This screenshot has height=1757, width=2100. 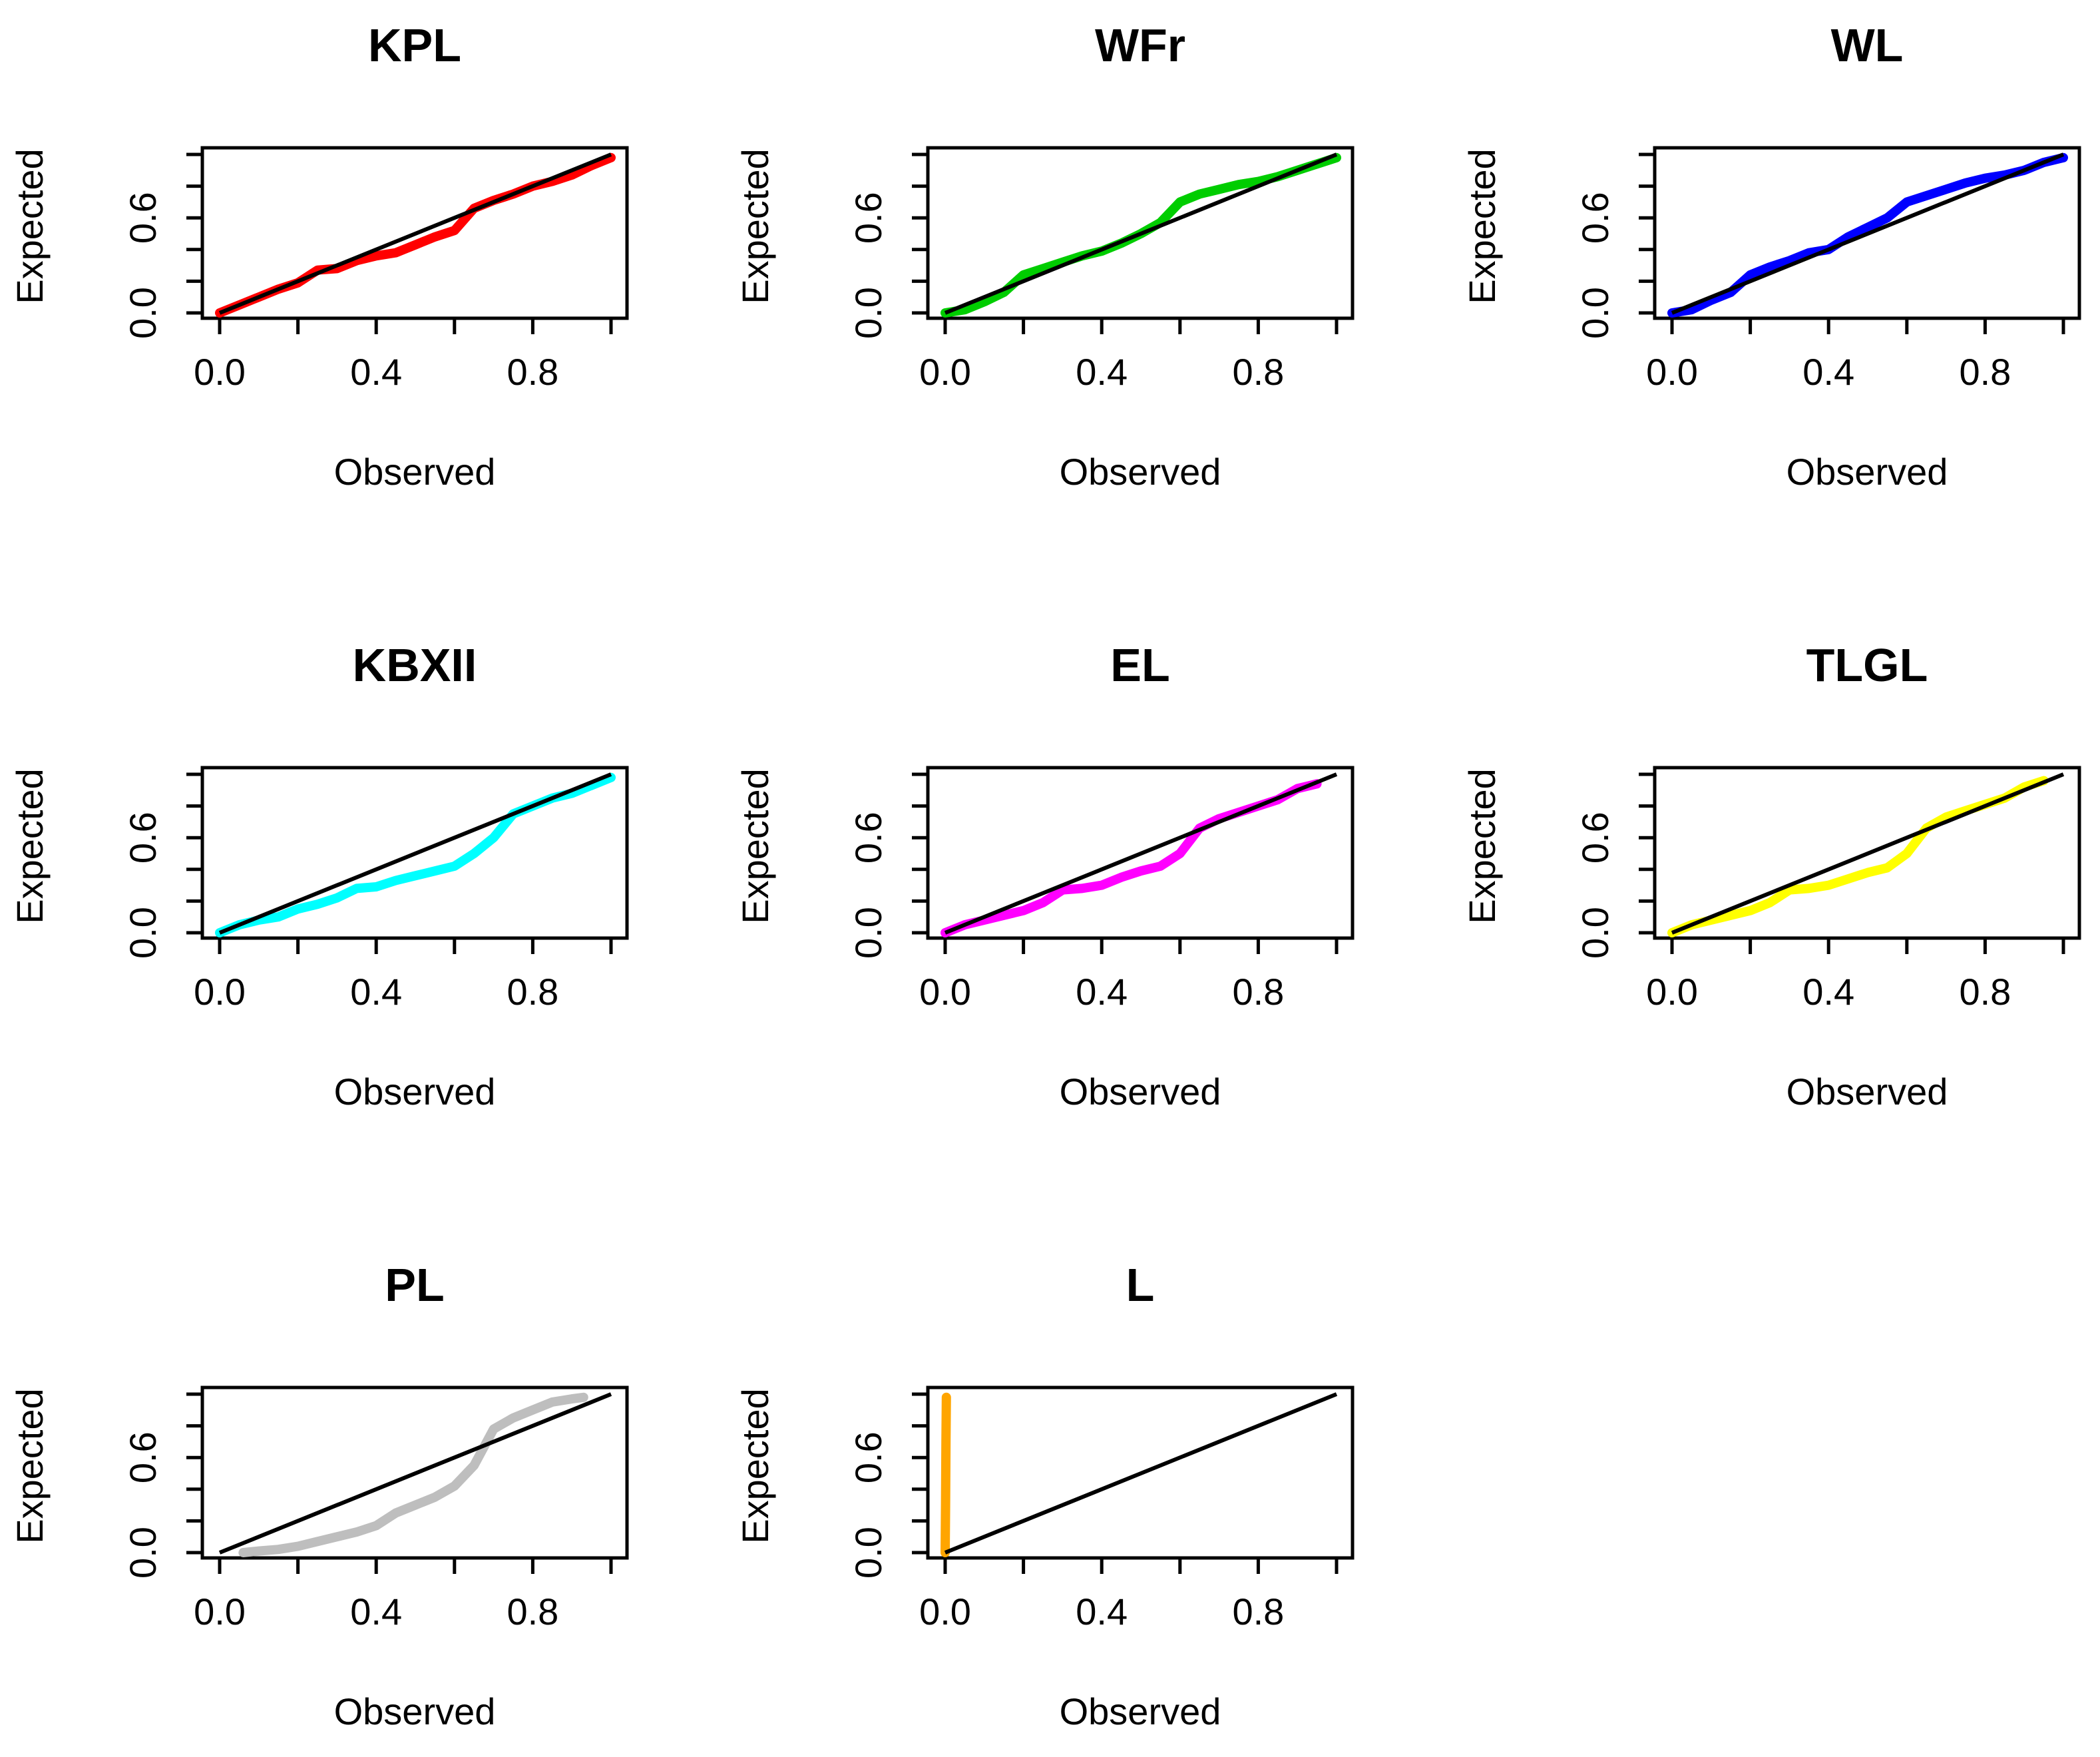 I want to click on series-line-pl, so click(x=413, y=1474).